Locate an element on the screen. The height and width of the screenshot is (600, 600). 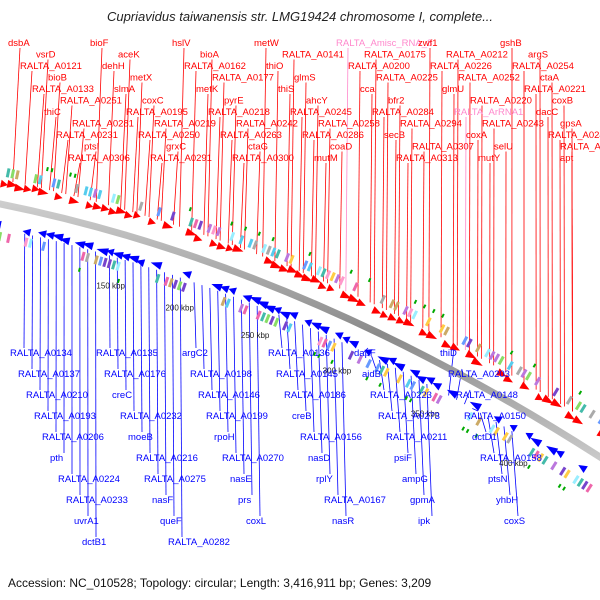
forward-gene-label: RALTA_A0141 is located at coordinates (313, 55).